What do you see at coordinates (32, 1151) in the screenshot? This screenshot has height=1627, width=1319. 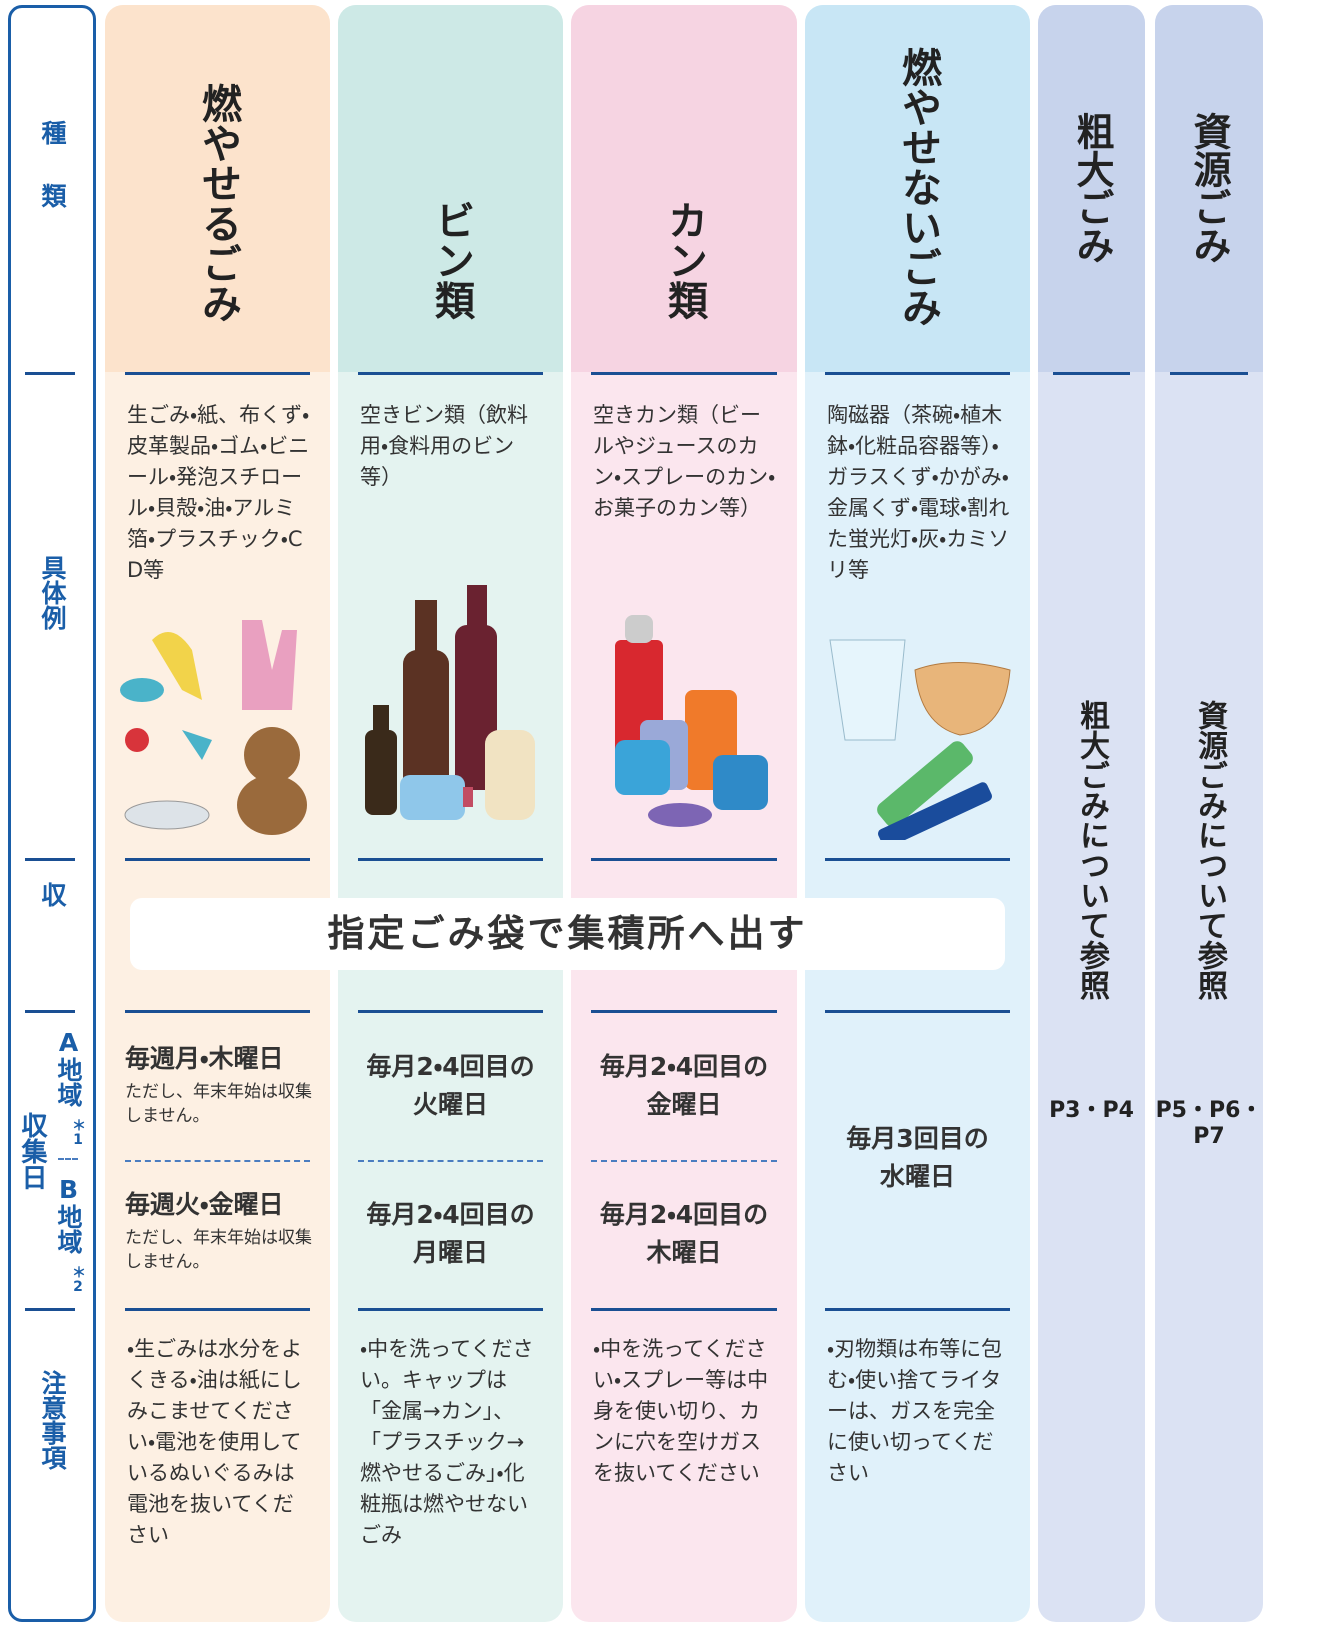 I see `side-schedule: 収集日` at bounding box center [32, 1151].